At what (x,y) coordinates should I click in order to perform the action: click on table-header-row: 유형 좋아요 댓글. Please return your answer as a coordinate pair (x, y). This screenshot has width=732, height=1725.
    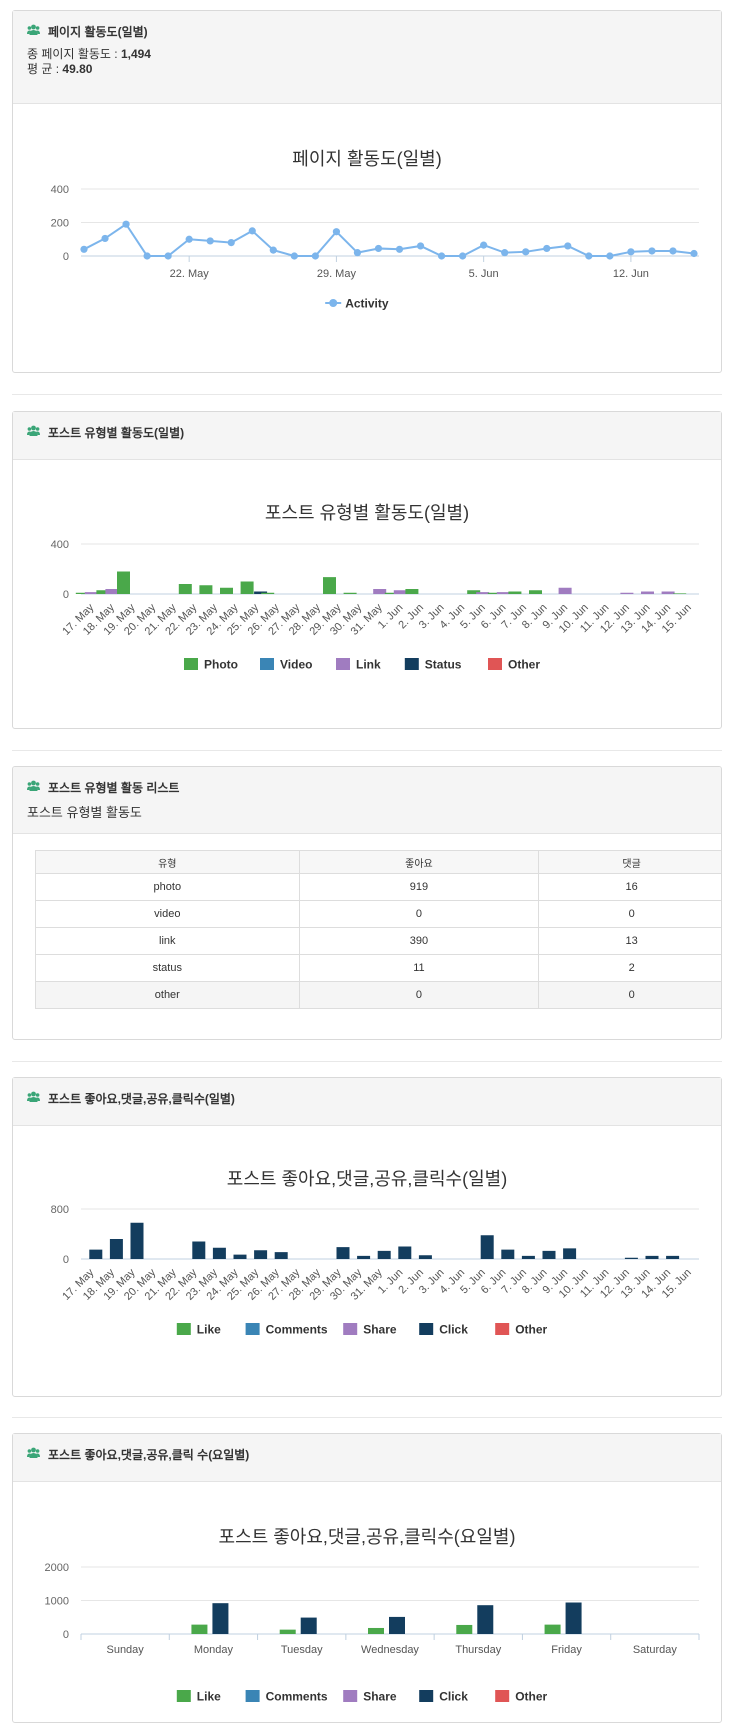
    Looking at the image, I should click on (378, 862).